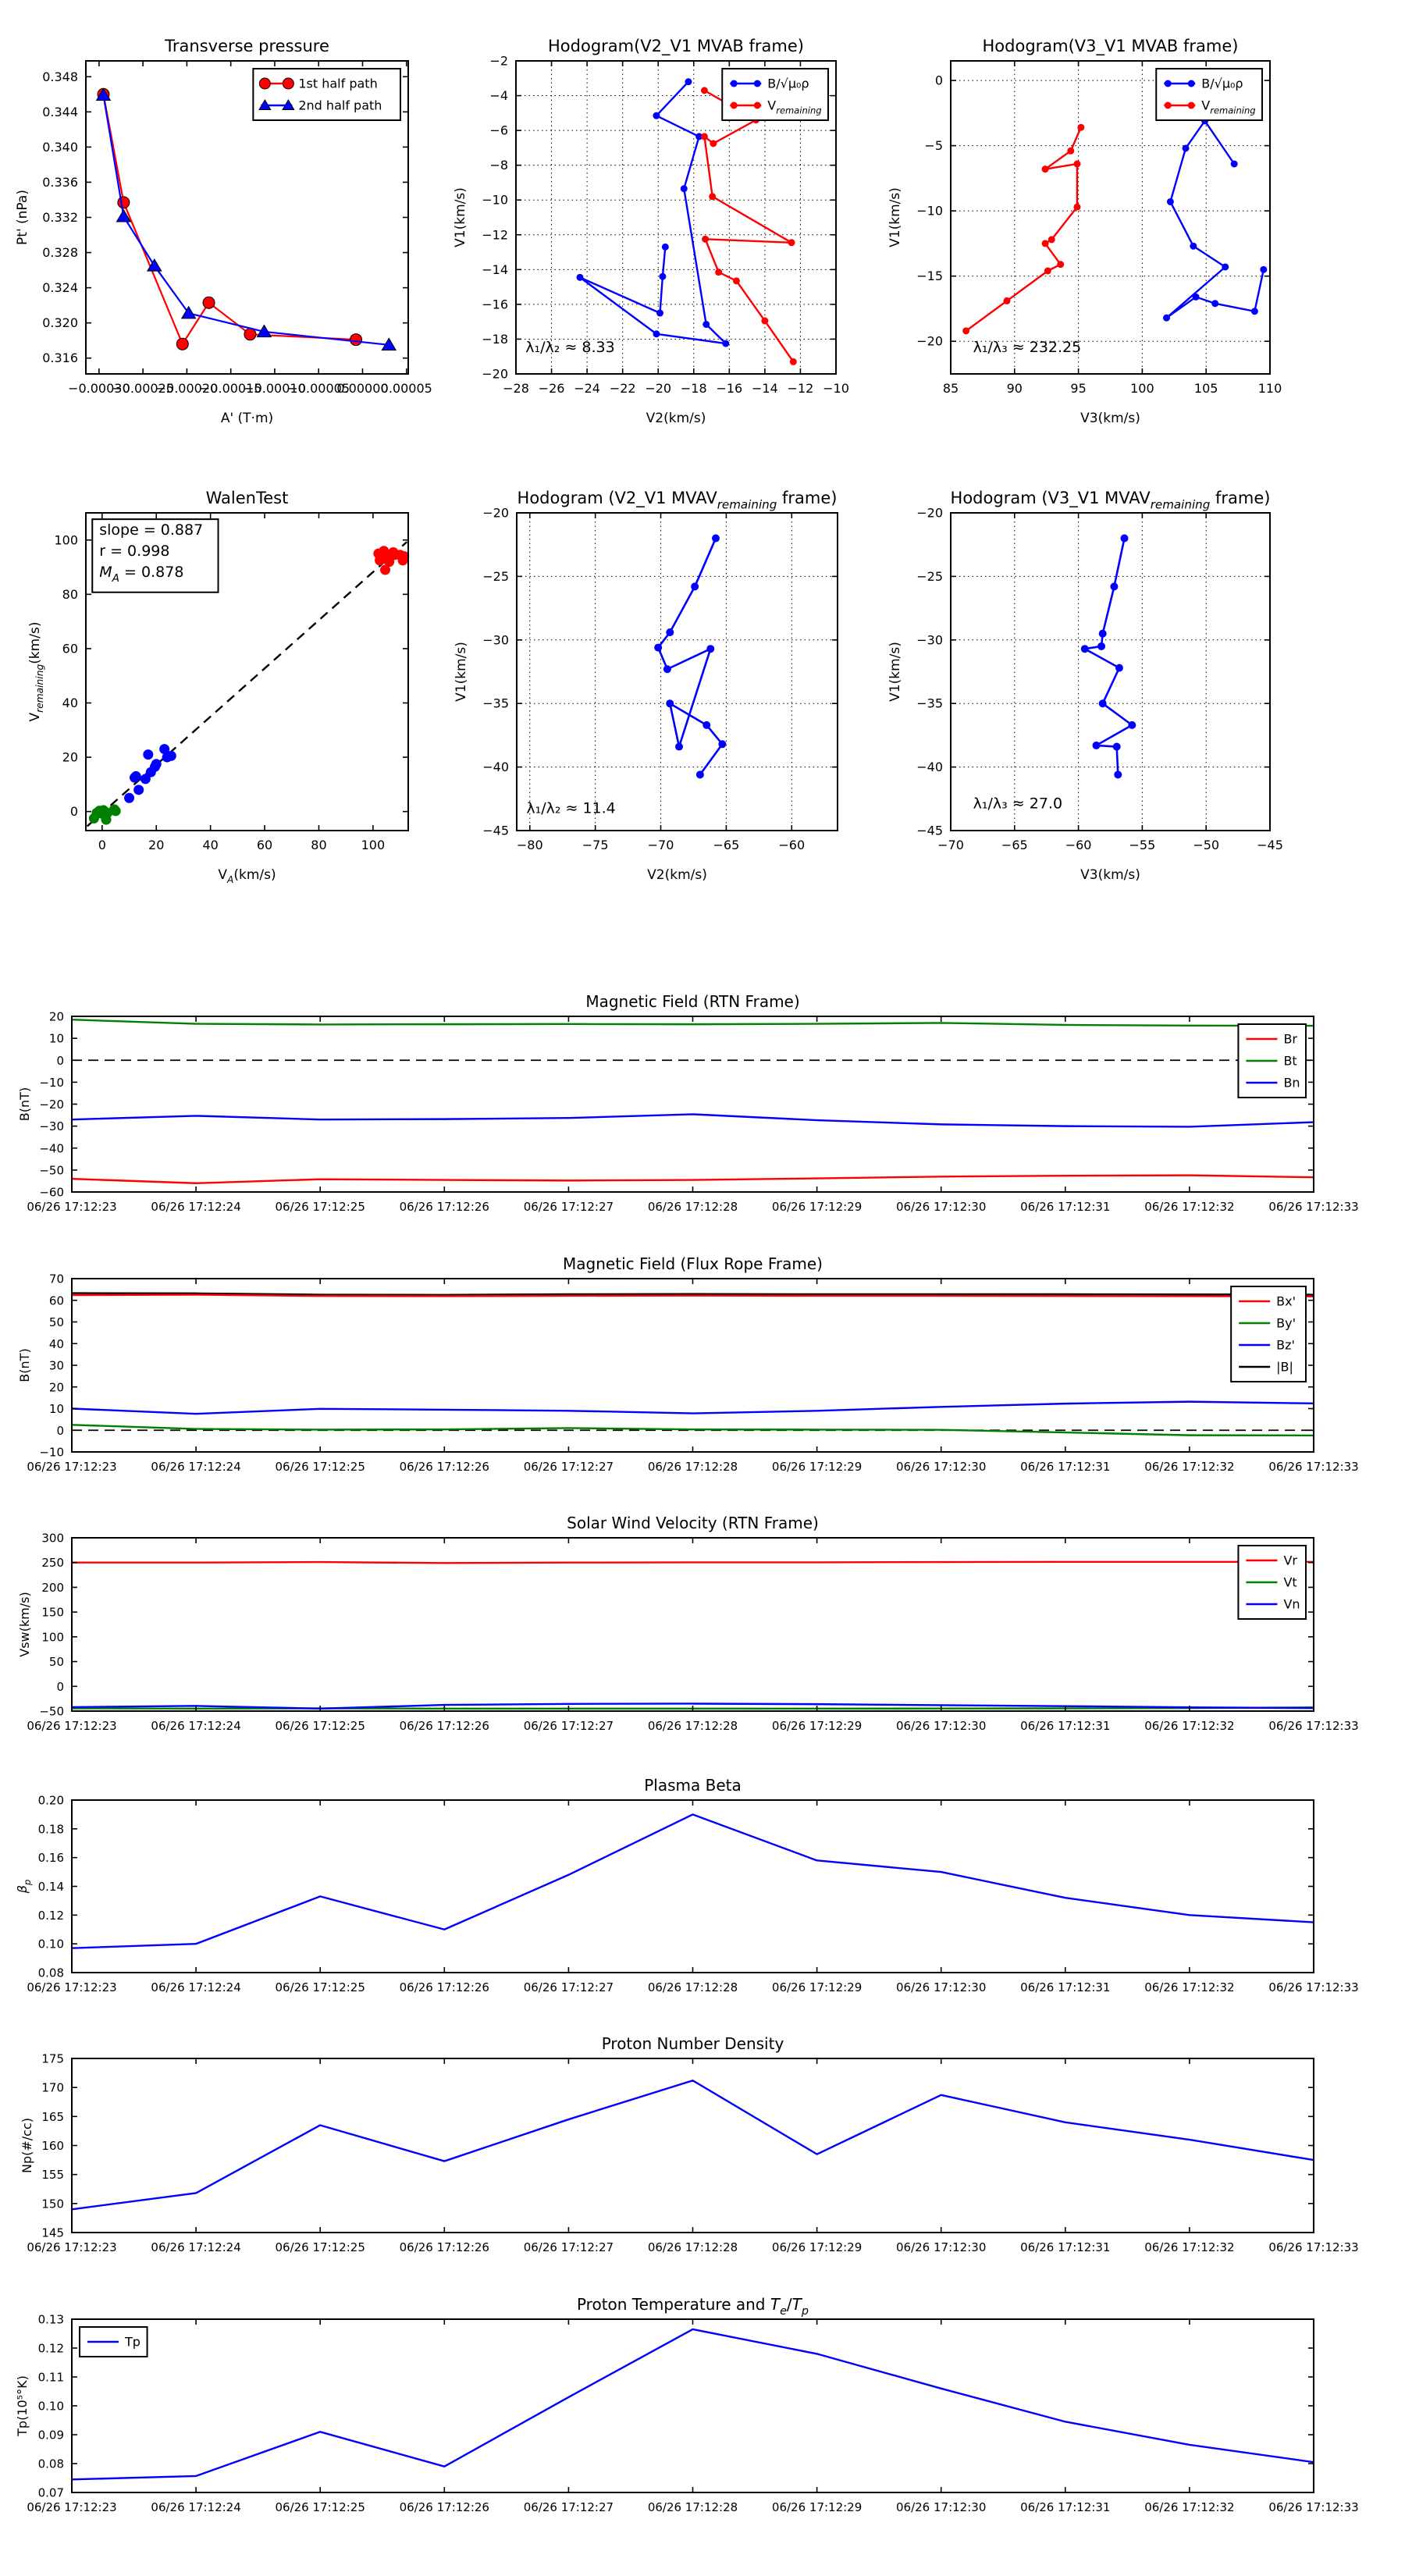 The width and height of the screenshot is (1405, 2576). What do you see at coordinates (247, 876) in the screenshot?
I see `x-axis-label: VA(km/s)` at bounding box center [247, 876].